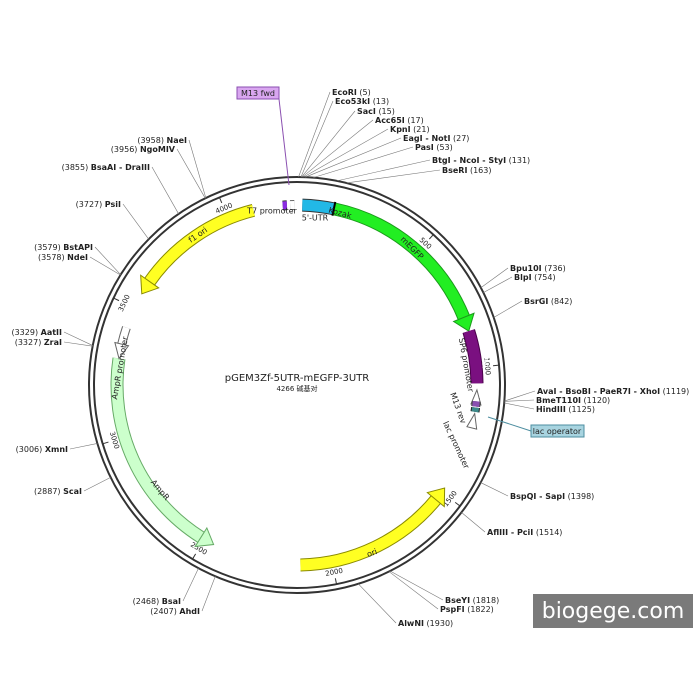  I want to click on site-name: AatII, so click(51, 332).